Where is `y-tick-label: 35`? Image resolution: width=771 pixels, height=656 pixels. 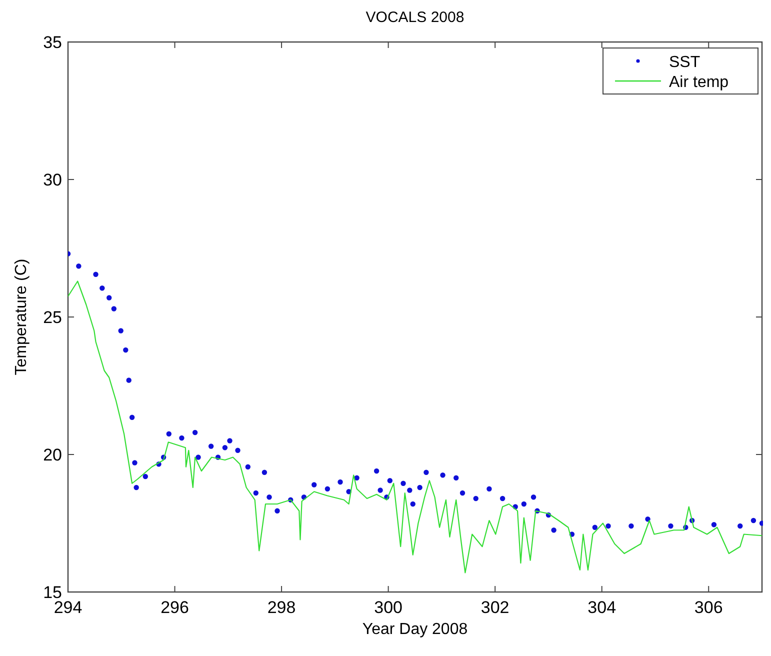 y-tick-label: 35 is located at coordinates (52, 42).